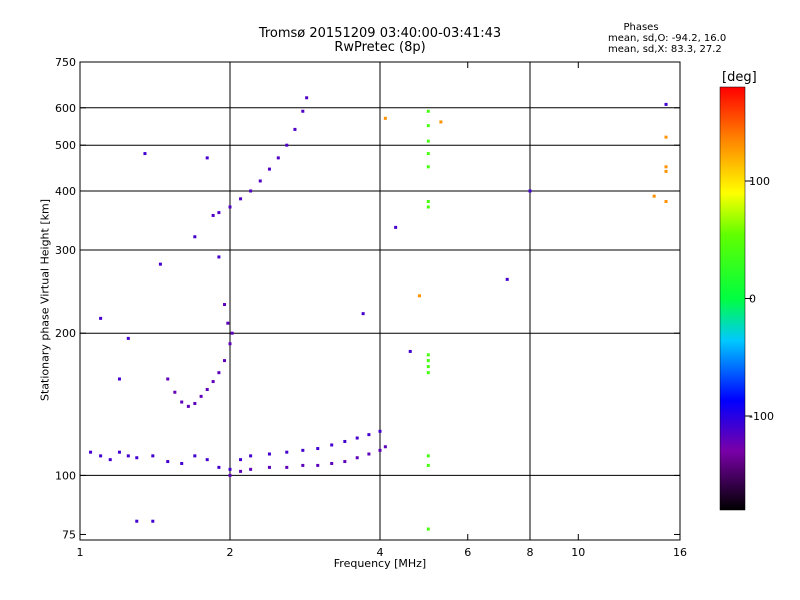  I want to click on phase-stats-x-mode: mean, sd,X: 83.3, 27.2, so click(665, 49).